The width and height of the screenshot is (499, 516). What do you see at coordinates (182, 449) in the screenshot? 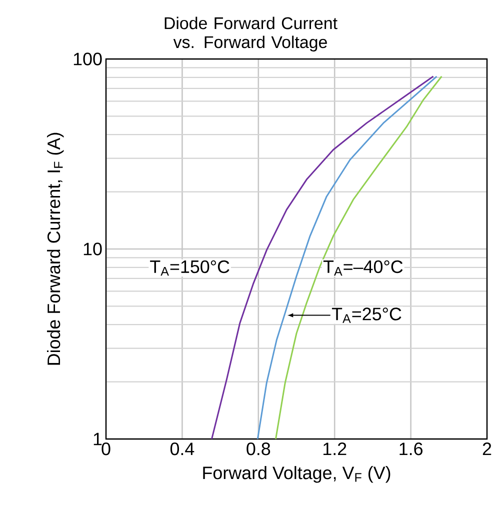
I see `x-tick-label: 0.4` at bounding box center [182, 449].